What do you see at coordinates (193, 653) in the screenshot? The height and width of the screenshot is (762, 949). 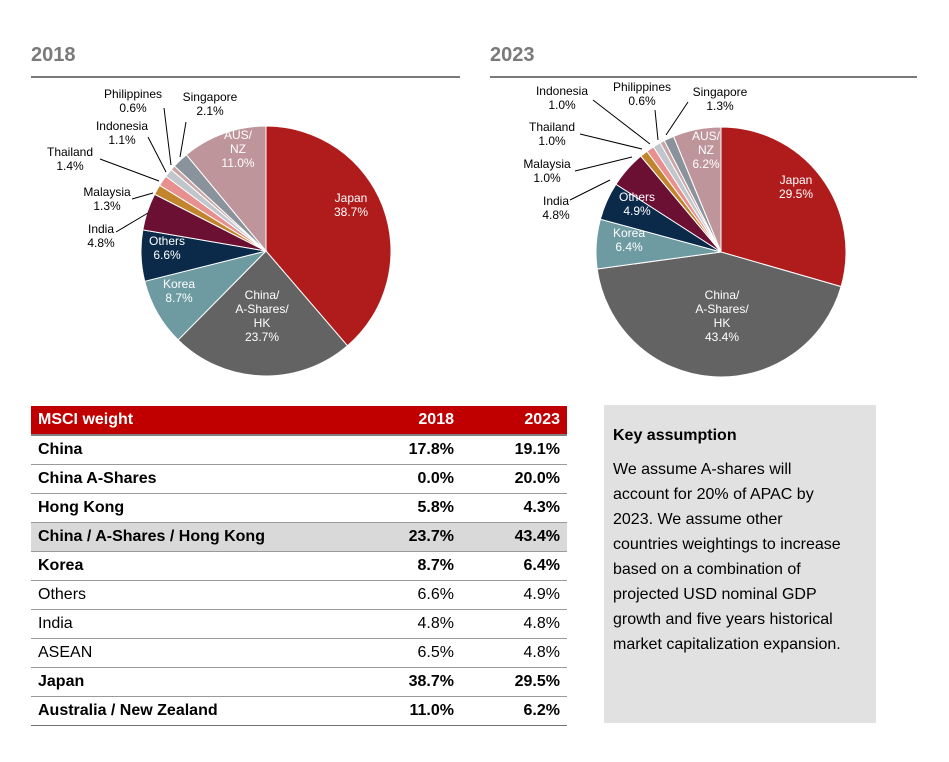 I see `row-label: ASEAN` at bounding box center [193, 653].